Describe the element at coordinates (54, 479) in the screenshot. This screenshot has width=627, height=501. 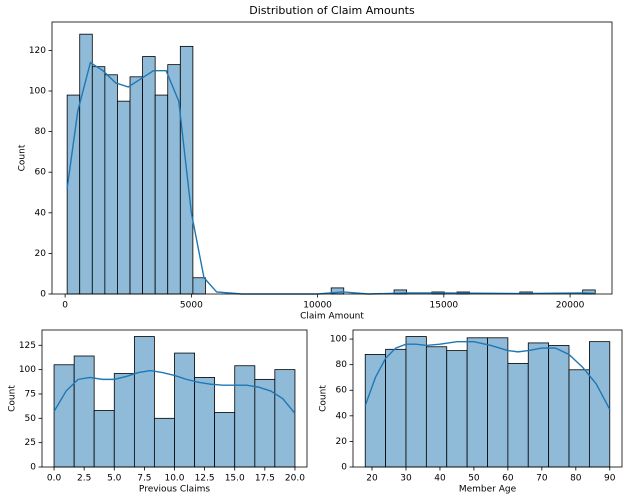
I see `x-tick-label: 0.0` at that location.